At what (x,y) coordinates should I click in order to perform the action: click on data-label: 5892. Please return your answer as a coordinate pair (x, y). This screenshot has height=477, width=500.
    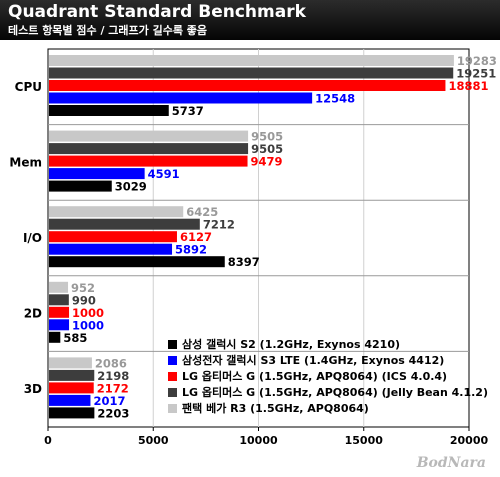
    Looking at the image, I should click on (191, 250).